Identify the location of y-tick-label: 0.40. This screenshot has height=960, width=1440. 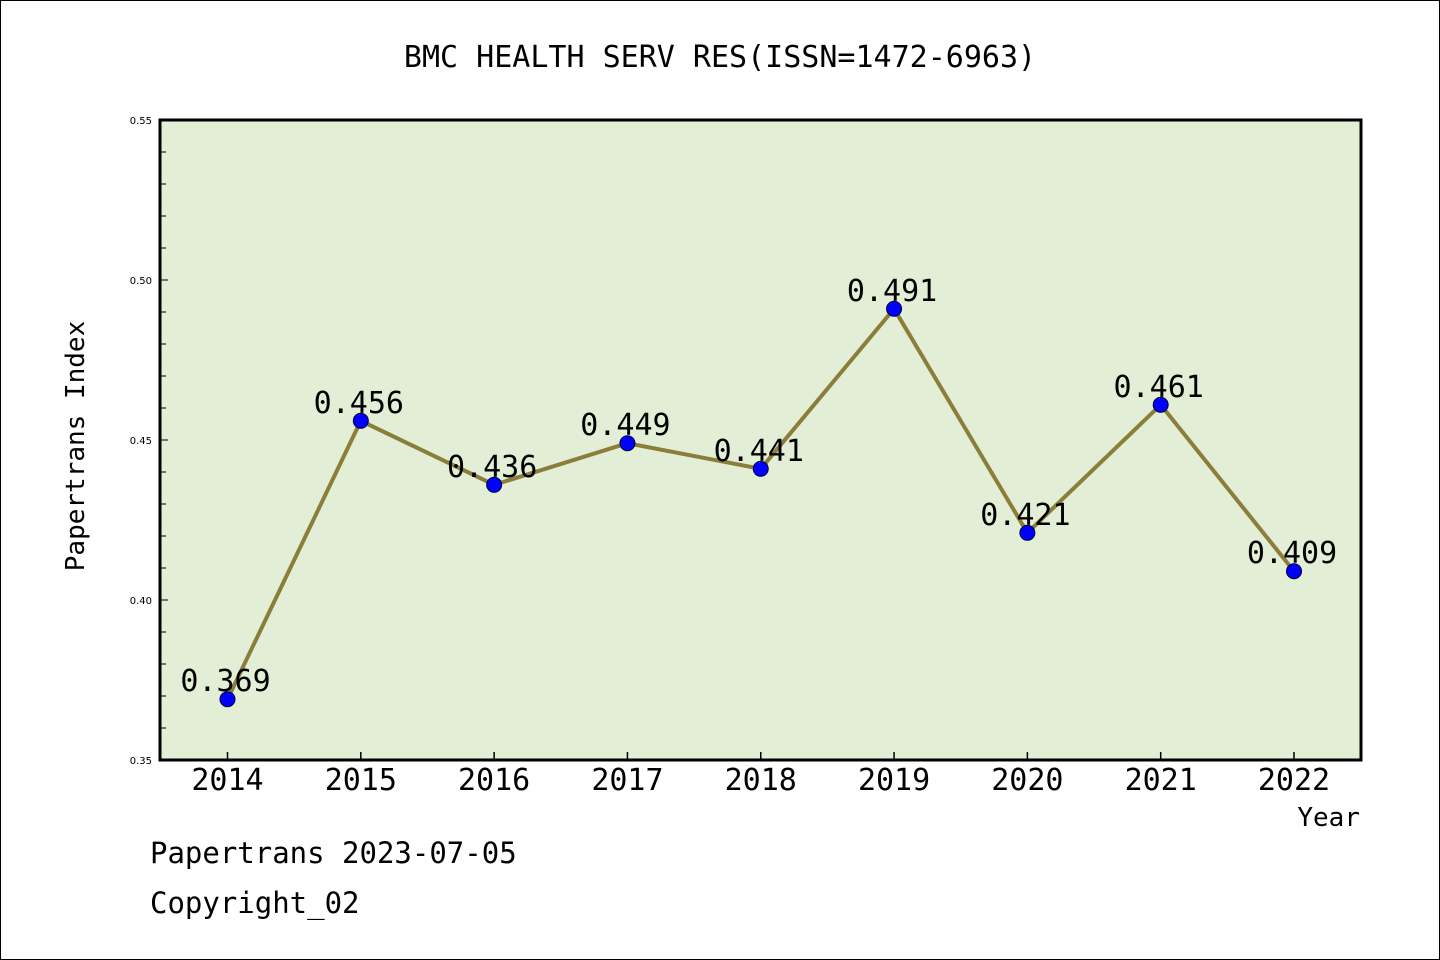
(141, 601).